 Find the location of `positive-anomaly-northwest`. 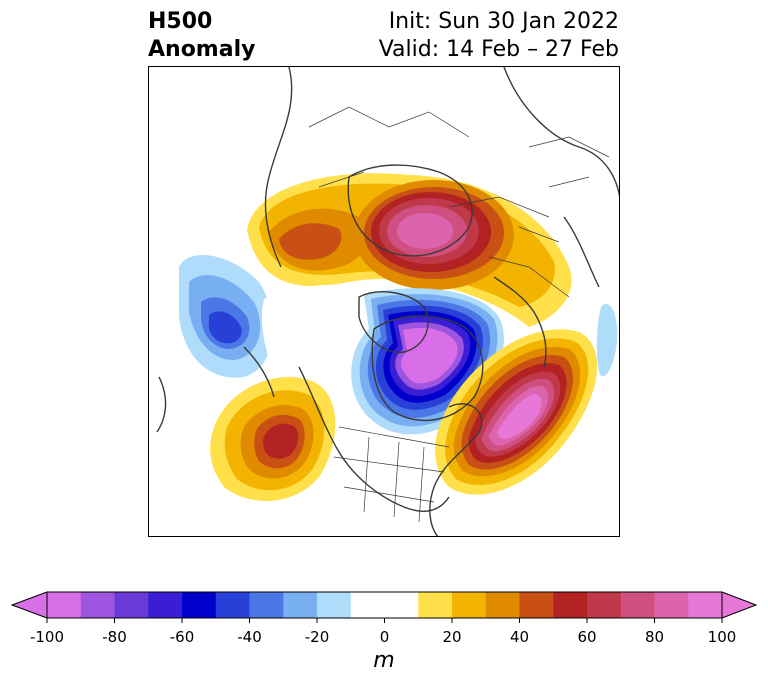

positive-anomaly-northwest is located at coordinates (273, 439).